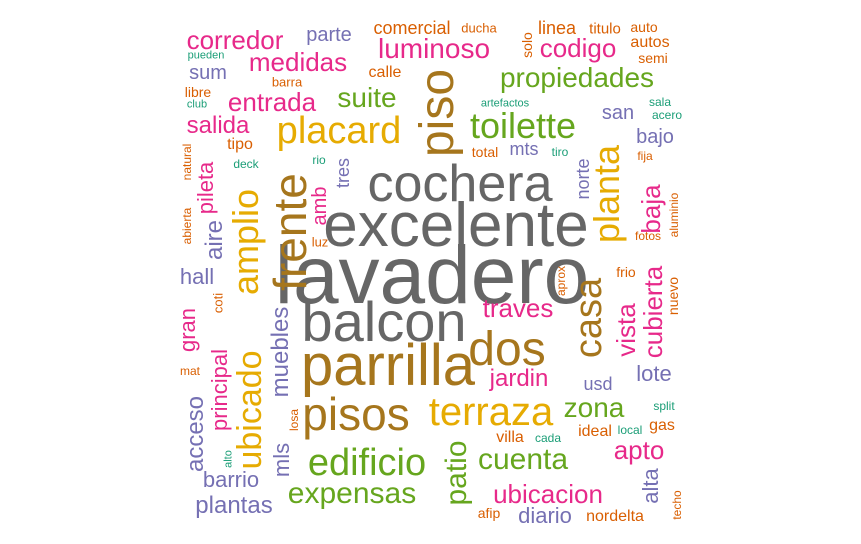 The image size is (861, 544). Describe the element at coordinates (197, 104) in the screenshot. I see `word-club: club` at that location.